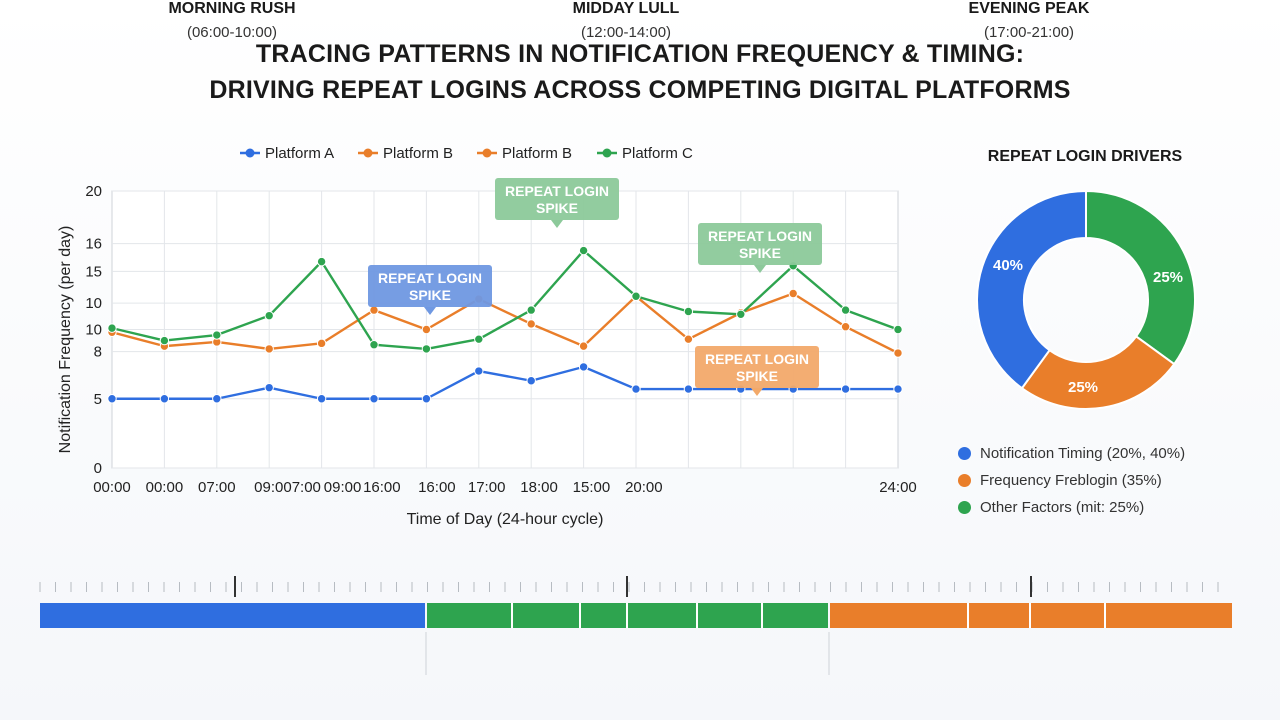 This screenshot has height=720, width=1280. I want to click on legend-item: Platform A, so click(287, 153).